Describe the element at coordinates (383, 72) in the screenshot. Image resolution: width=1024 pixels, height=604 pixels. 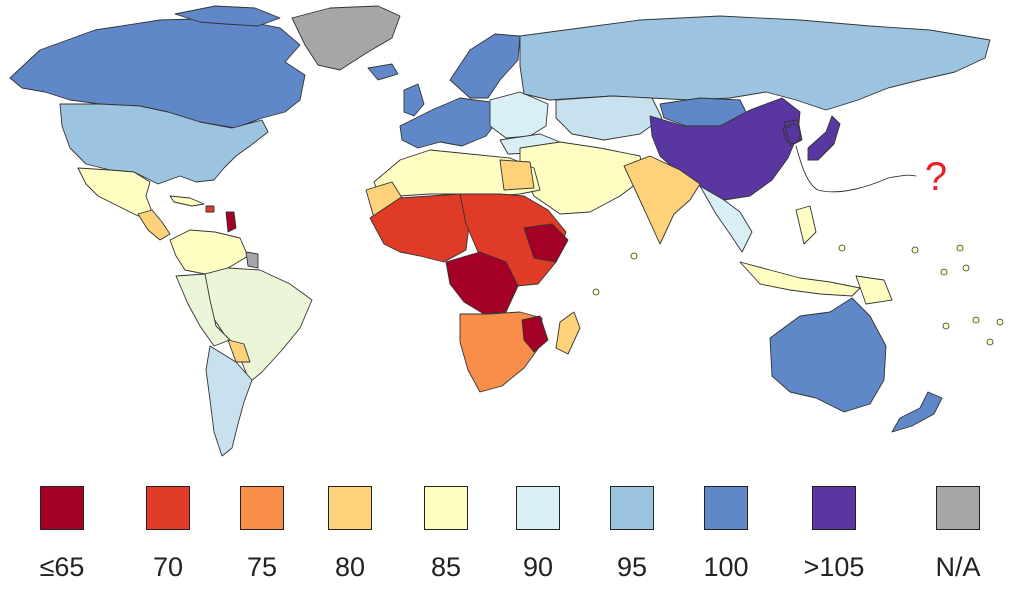
I see `region-iceland` at that location.